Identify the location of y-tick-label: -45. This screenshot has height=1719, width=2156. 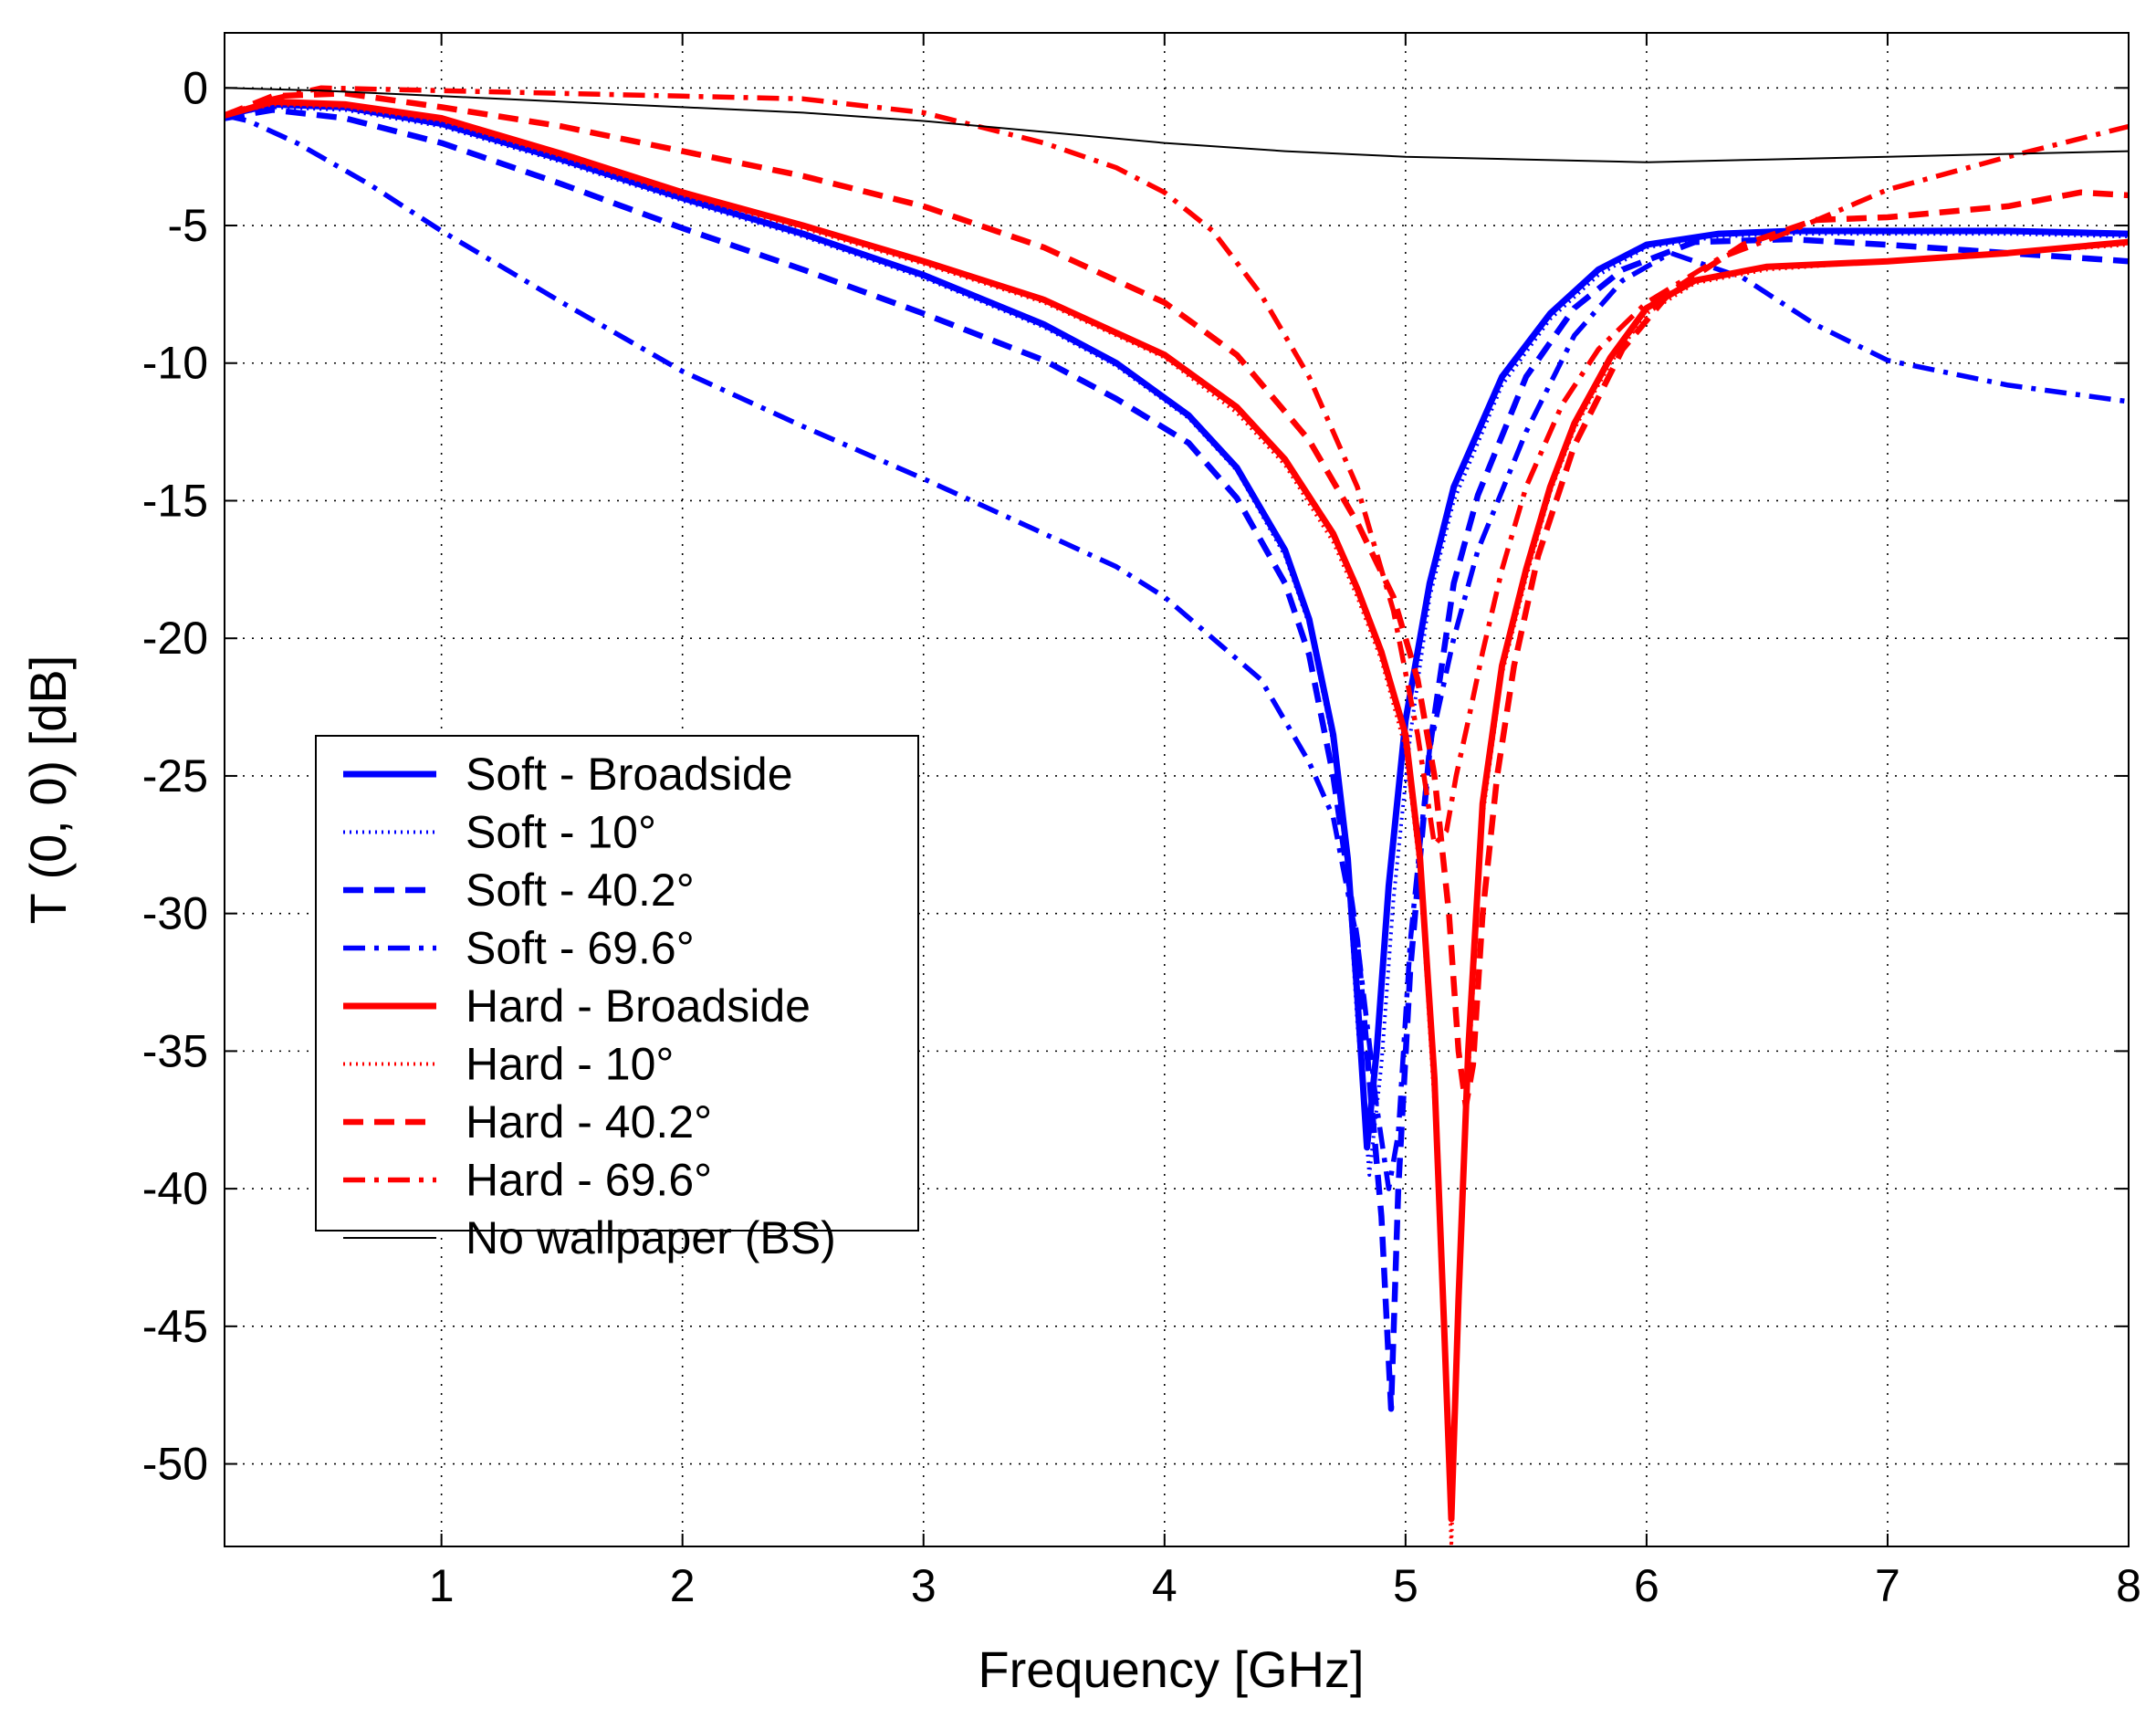
(175, 1326).